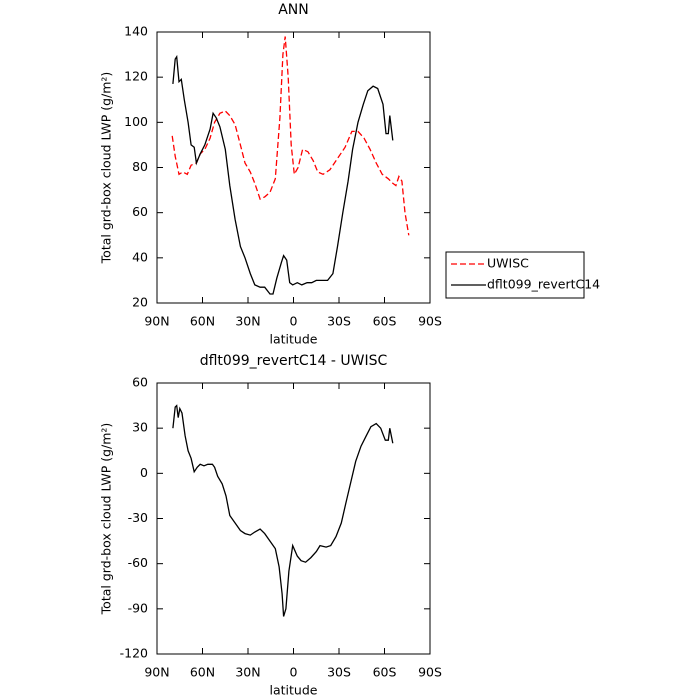 The width and height of the screenshot is (700, 700). What do you see at coordinates (140, 166) in the screenshot?
I see `y-tick-label: 80` at bounding box center [140, 166].